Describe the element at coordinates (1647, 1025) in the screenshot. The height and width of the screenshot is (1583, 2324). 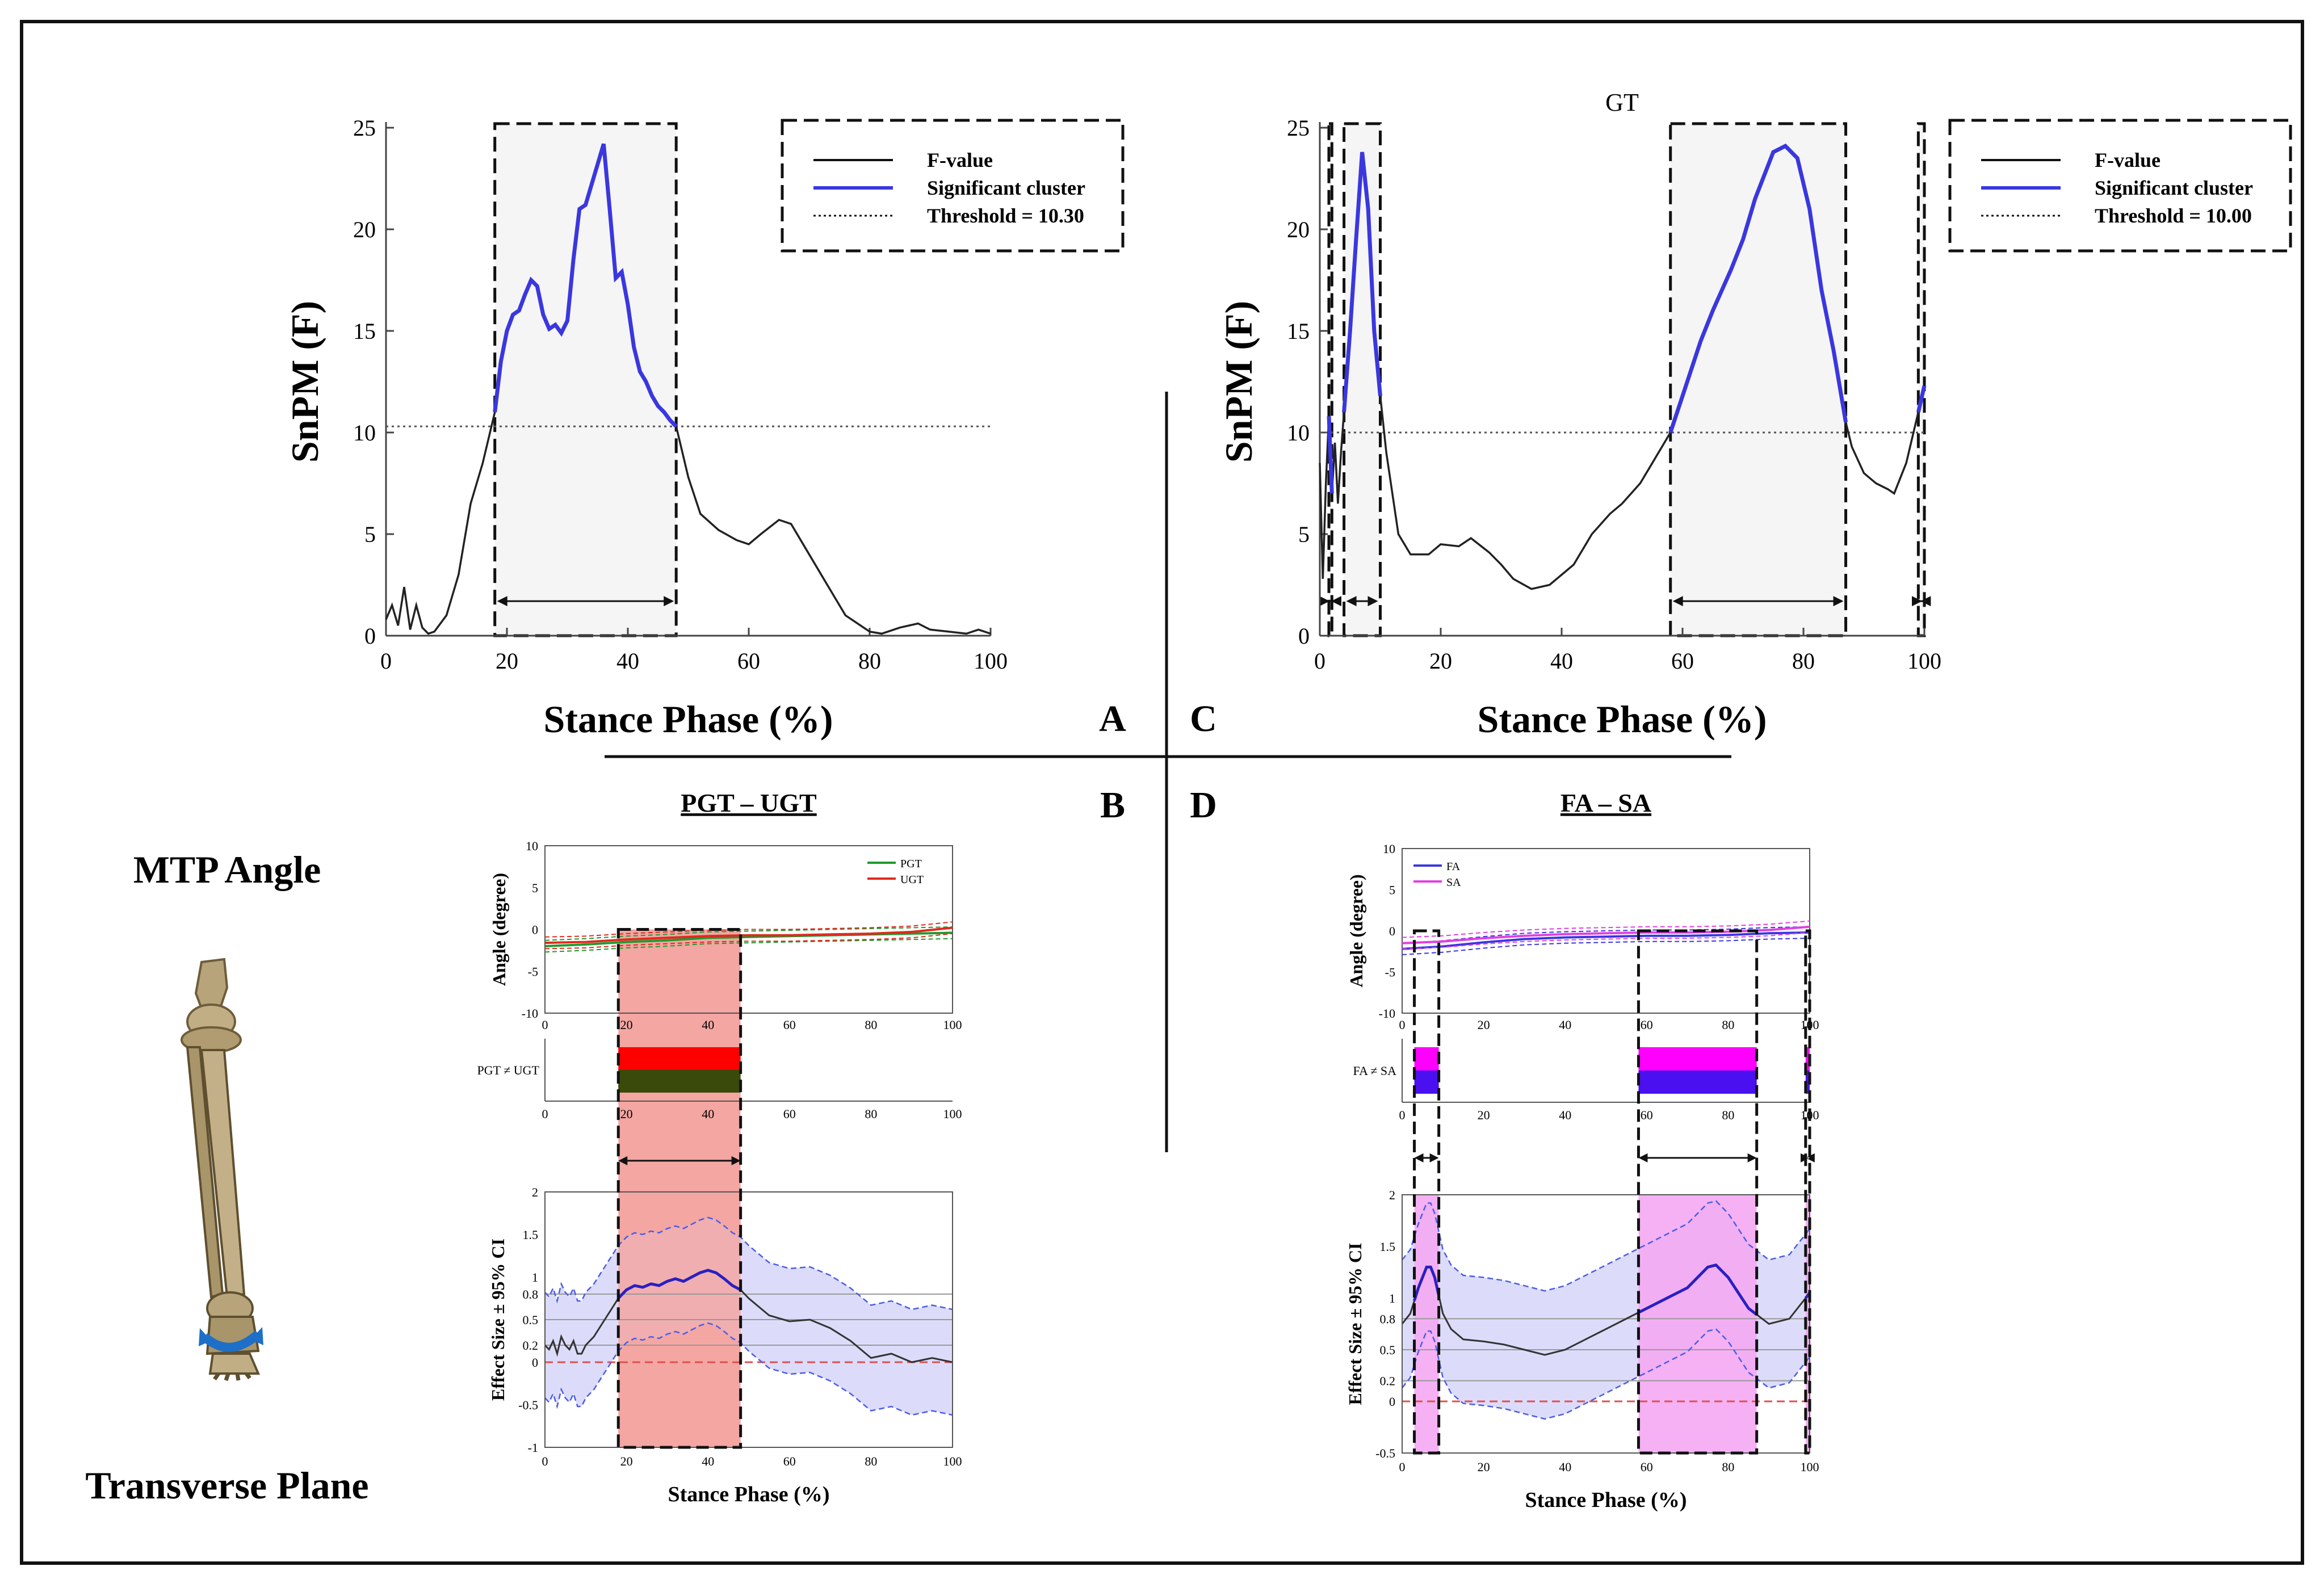
I see `angle-x-tick-D: 60` at that location.